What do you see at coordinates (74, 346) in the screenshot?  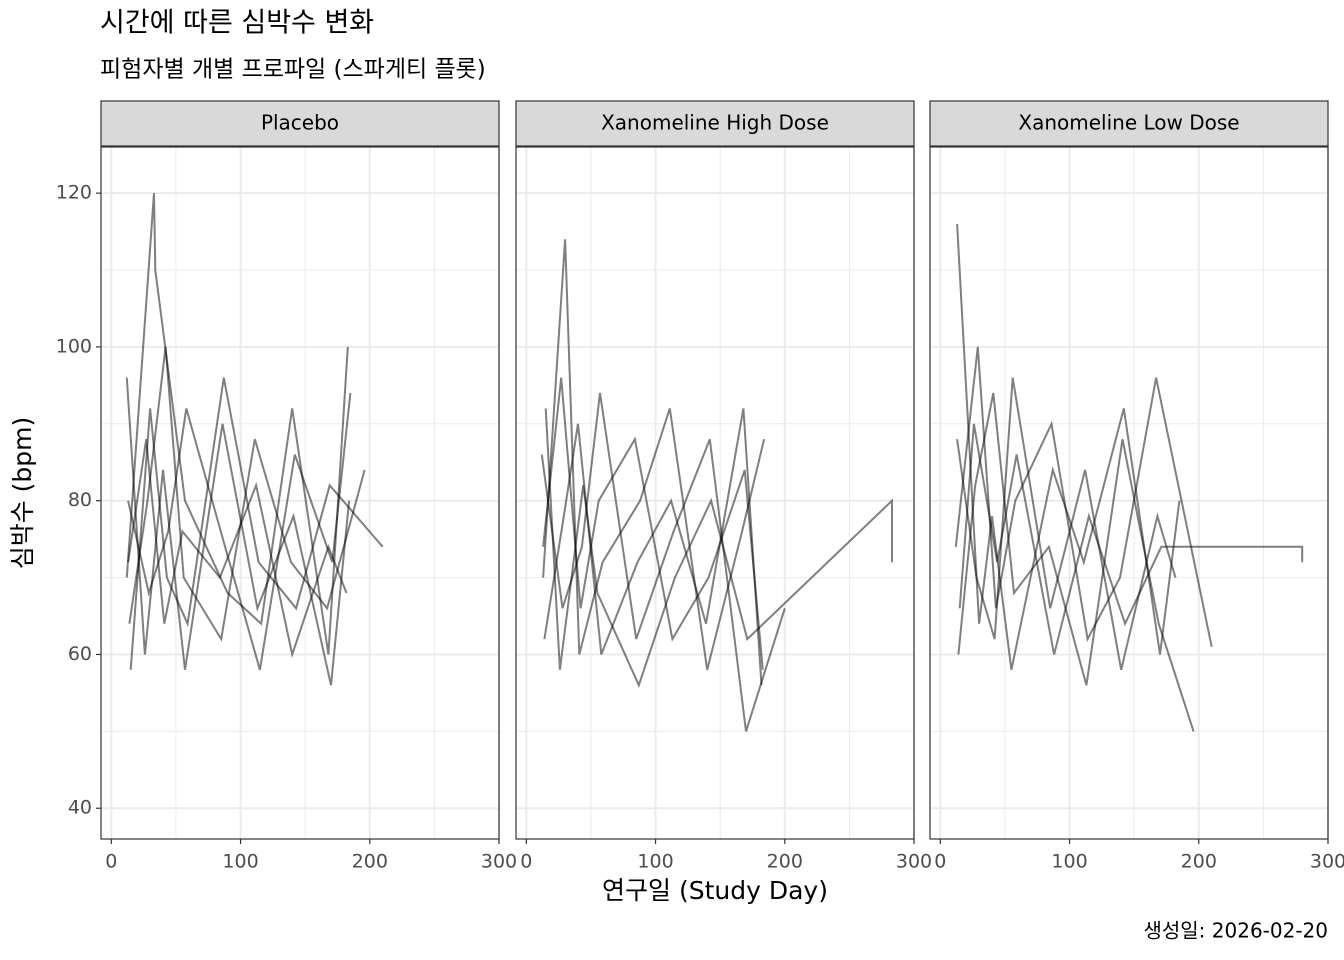 I see `y-tick-label: 100` at bounding box center [74, 346].